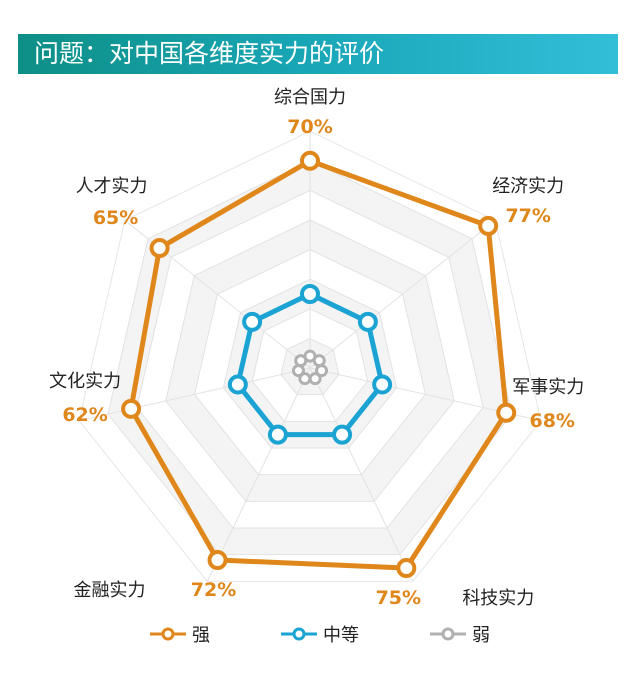  Describe the element at coordinates (309, 127) in the screenshot. I see `data-label-strong-0: 70%` at that location.